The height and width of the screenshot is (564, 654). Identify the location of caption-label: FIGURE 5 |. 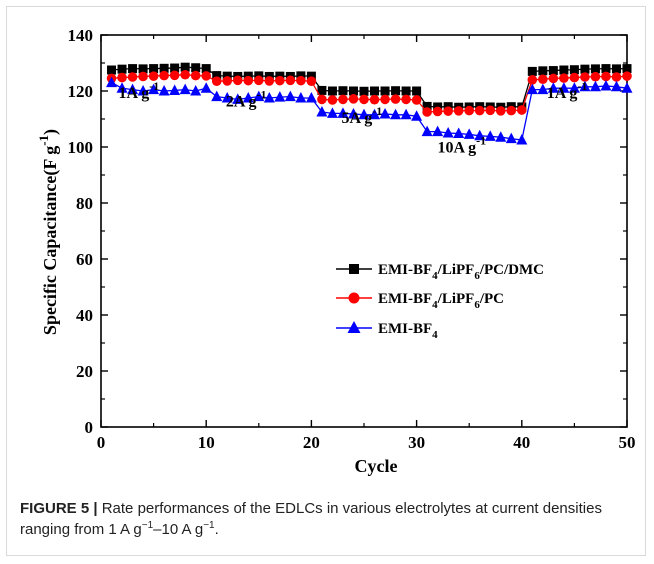
(59, 508).